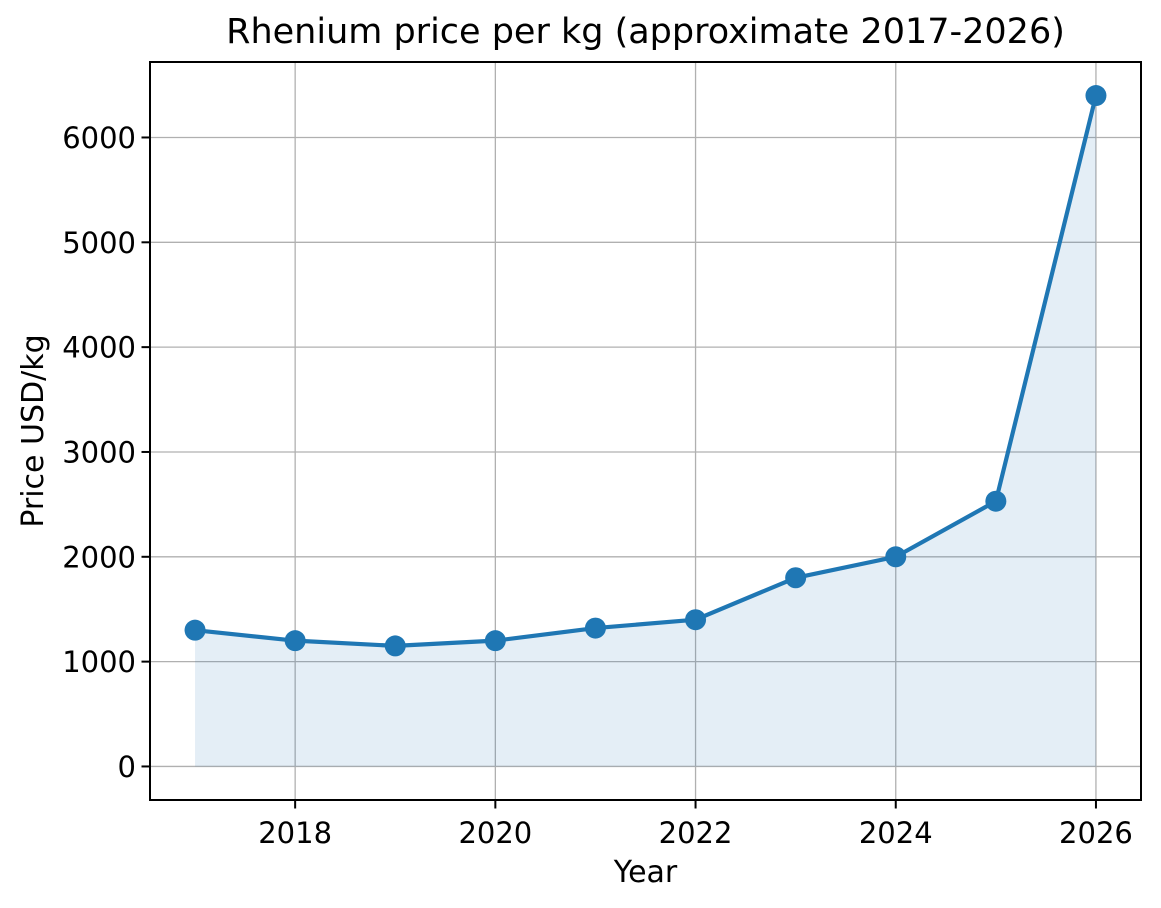  I want to click on data-point-2022, so click(696, 620).